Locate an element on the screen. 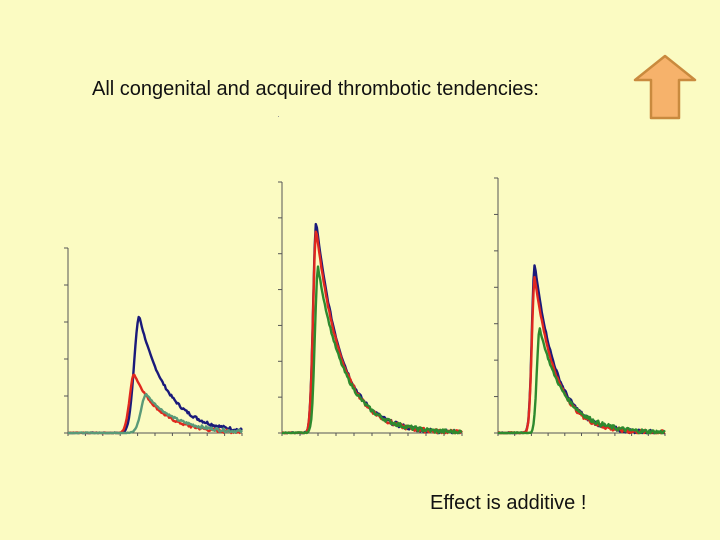  panel-right is located at coordinates (580, 306).